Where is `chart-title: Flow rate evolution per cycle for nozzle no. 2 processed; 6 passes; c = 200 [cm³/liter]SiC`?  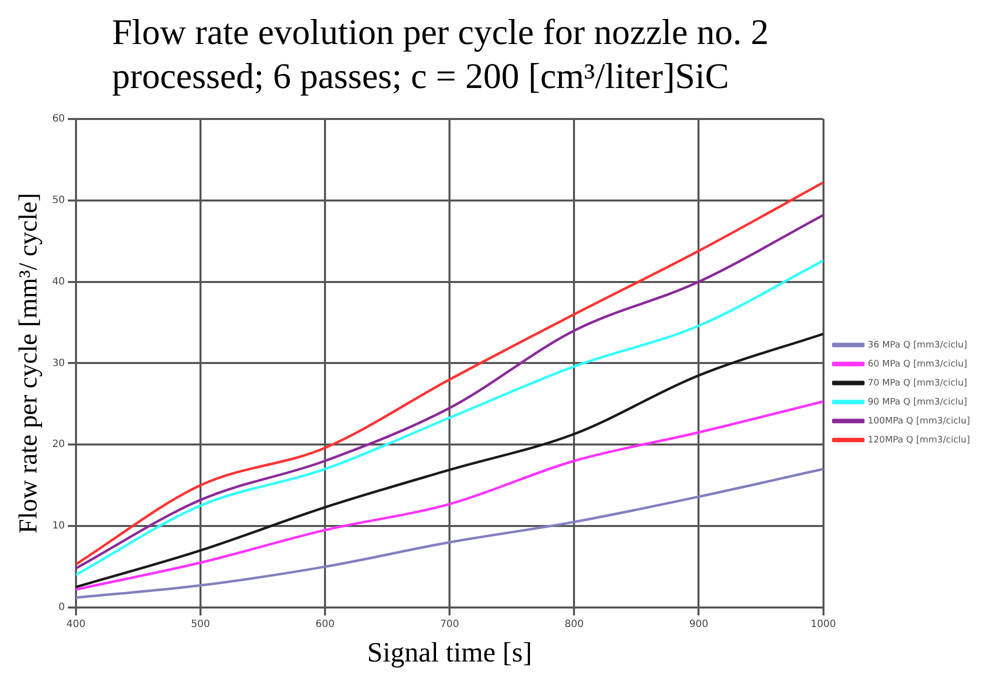 chart-title: Flow rate evolution per cycle for nozzle no. 2 processed; 6 passes; c = 200 [cm³/liter]SiC is located at coordinates (440, 54).